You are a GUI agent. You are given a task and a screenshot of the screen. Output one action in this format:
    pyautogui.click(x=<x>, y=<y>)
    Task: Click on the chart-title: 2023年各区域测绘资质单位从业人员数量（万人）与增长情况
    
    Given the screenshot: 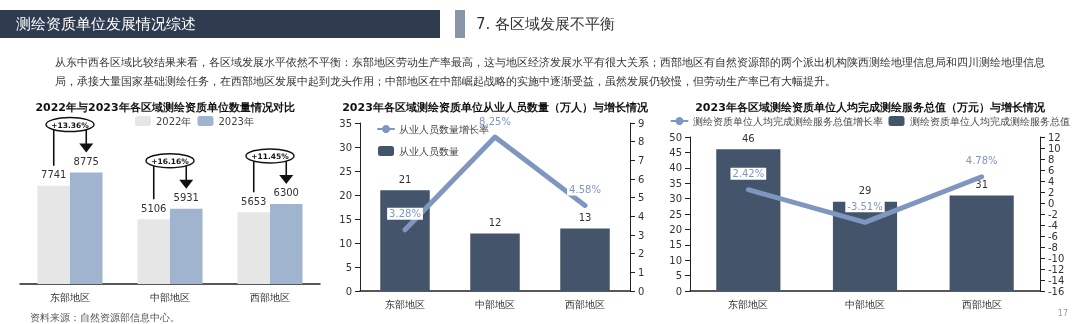 What is the action you would take?
    pyautogui.click(x=495, y=107)
    